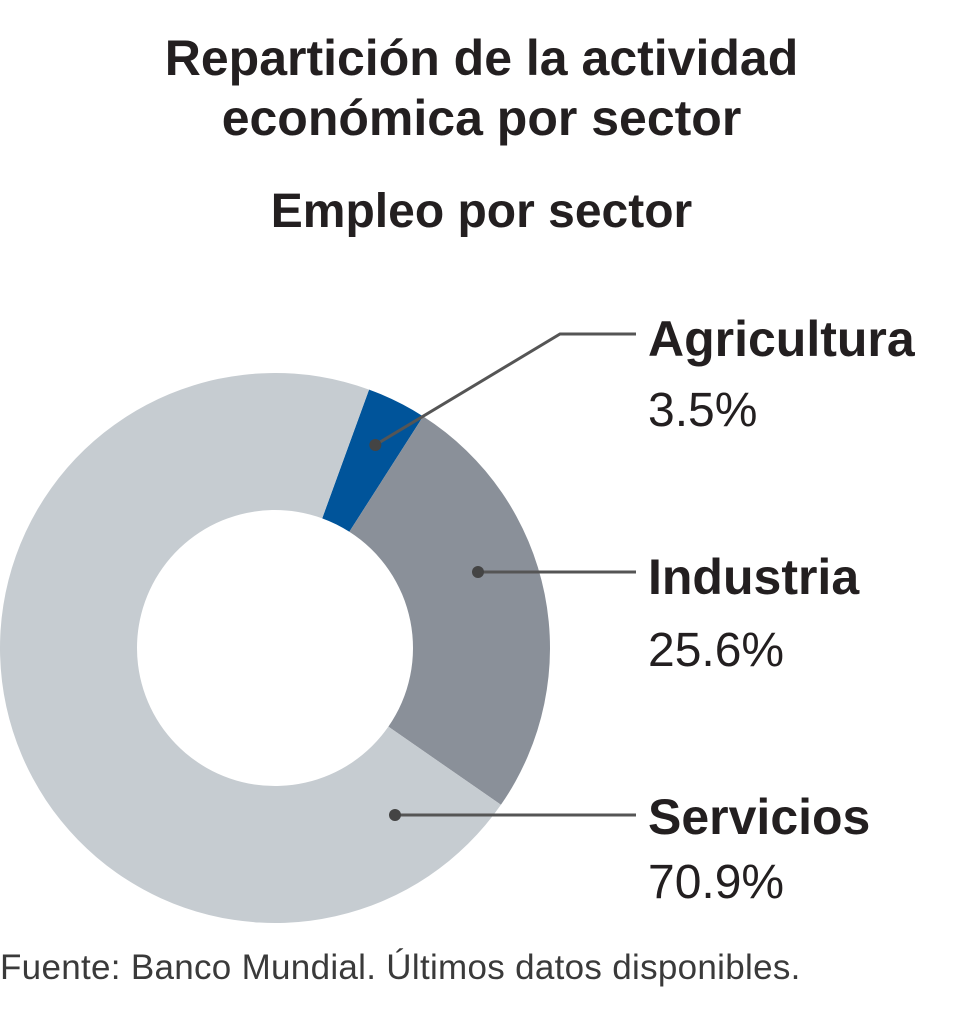 The width and height of the screenshot is (963, 1024). What do you see at coordinates (478, 572) in the screenshot?
I see `leader-dot-industria` at bounding box center [478, 572].